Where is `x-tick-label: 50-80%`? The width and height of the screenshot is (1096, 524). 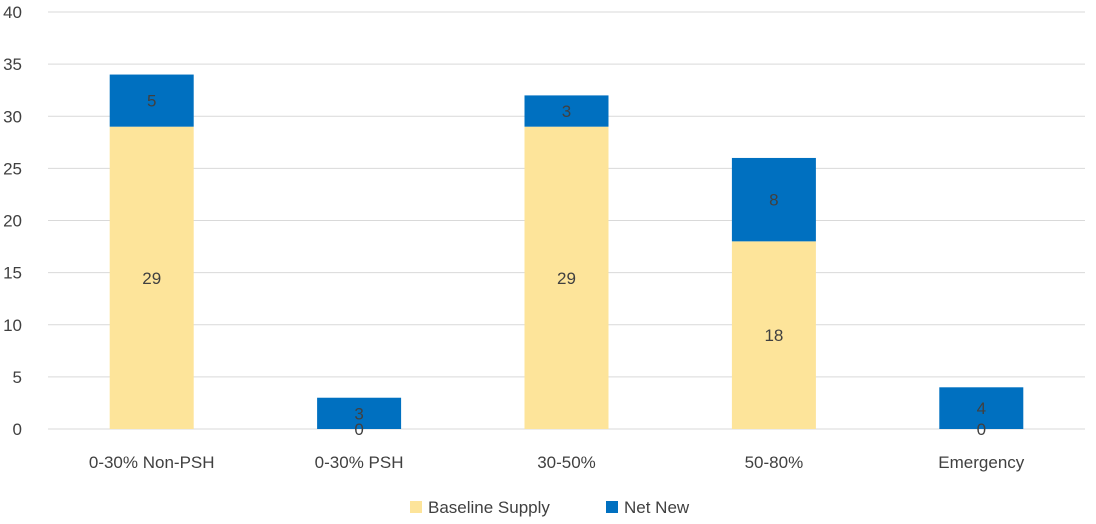
x-tick-label: 50-80% is located at coordinates (774, 462).